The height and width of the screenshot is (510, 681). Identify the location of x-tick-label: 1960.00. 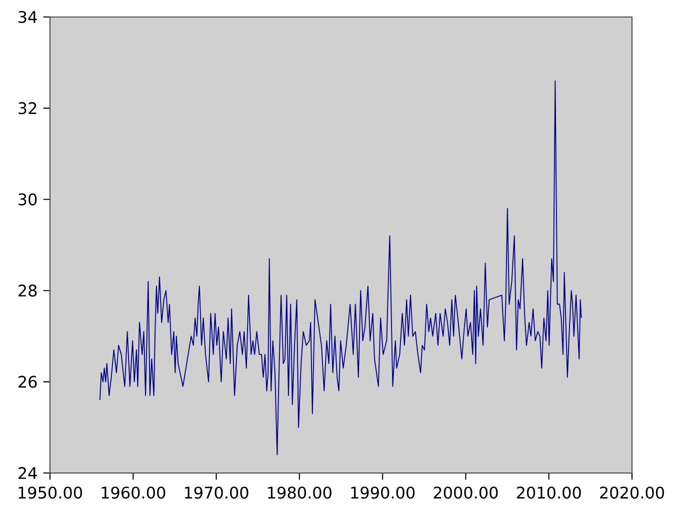
(134, 492).